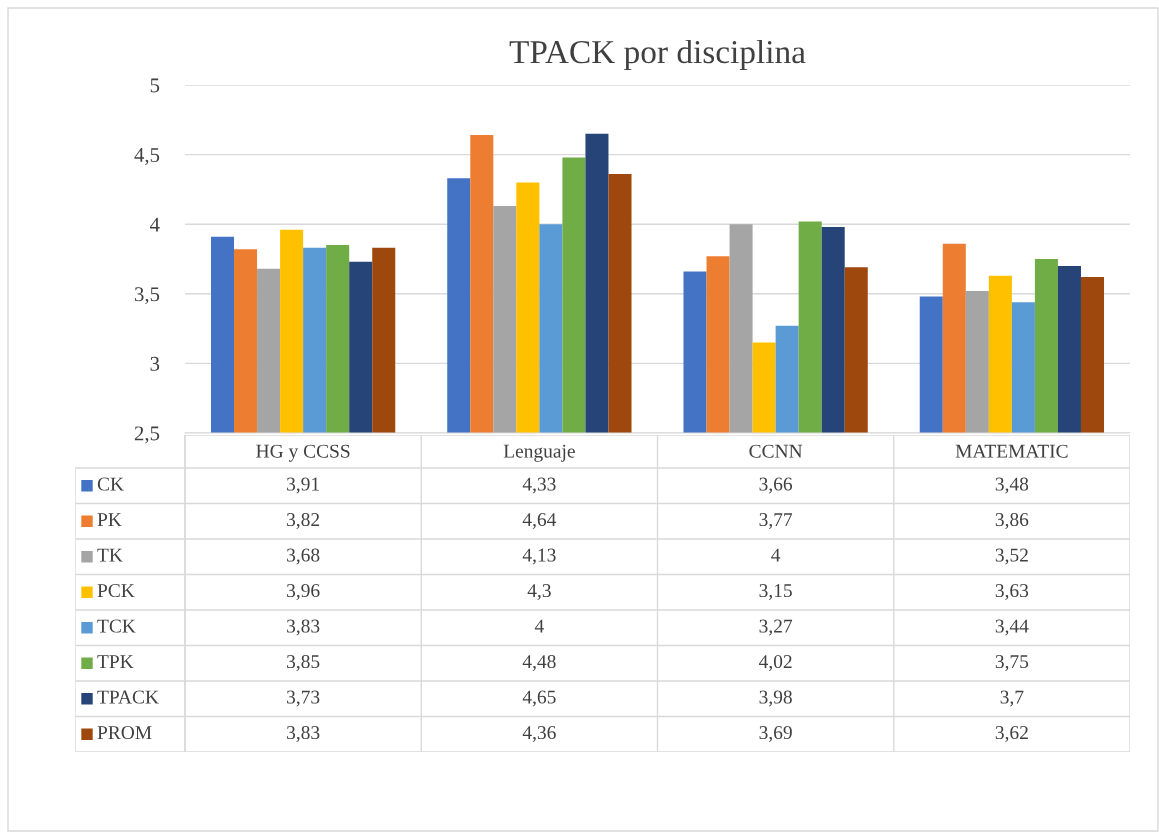 Image resolution: width=1159 pixels, height=833 pixels. I want to click on y-tick-label: 4, so click(154, 224).